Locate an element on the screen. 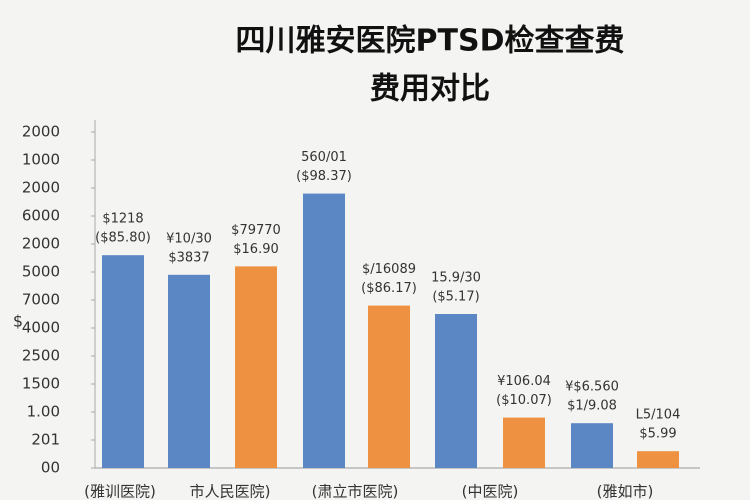  value-annotation: $16.90 is located at coordinates (256, 249).